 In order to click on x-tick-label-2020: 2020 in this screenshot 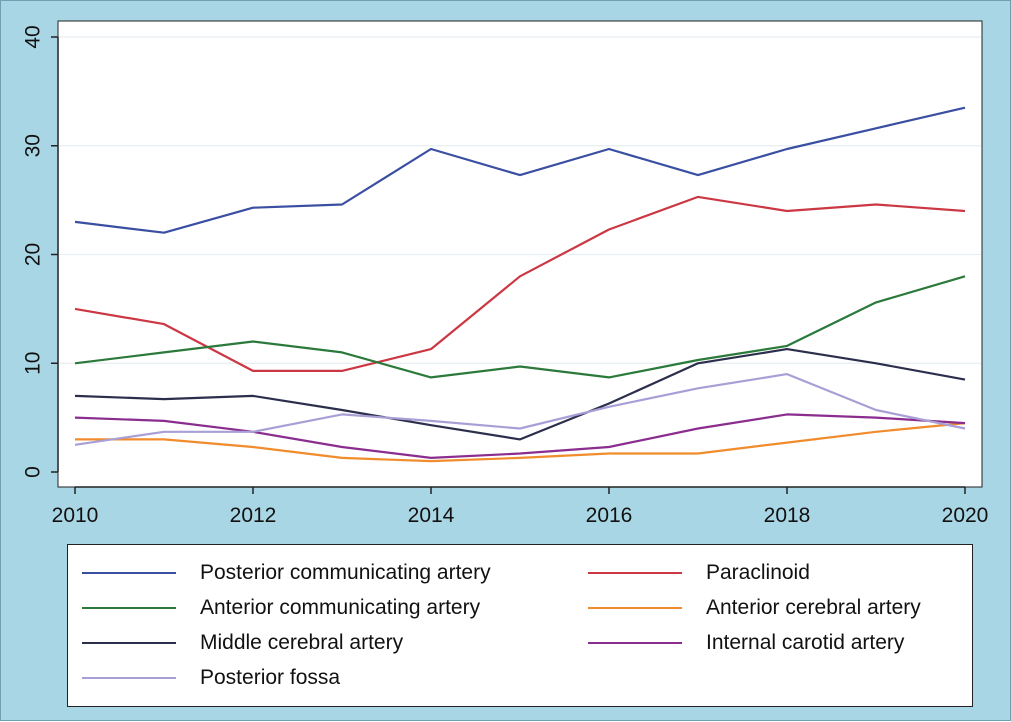, I will do `click(965, 515)`.